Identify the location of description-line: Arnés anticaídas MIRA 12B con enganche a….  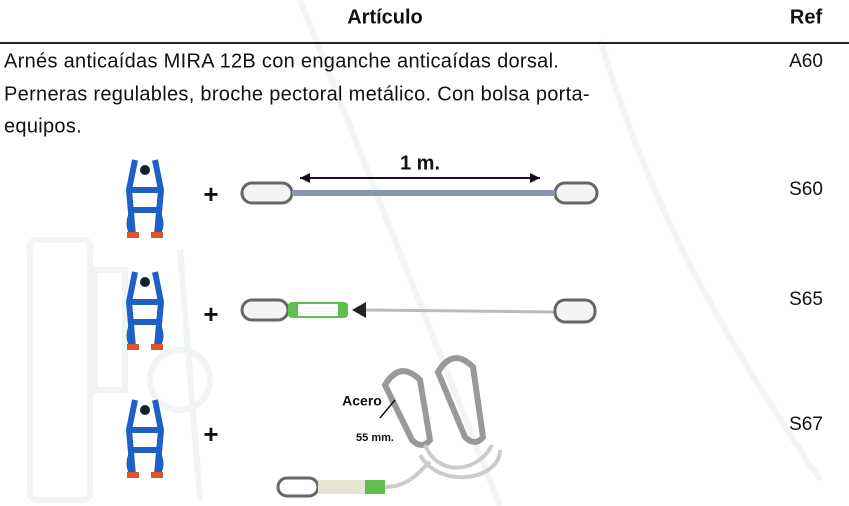
(281, 61).